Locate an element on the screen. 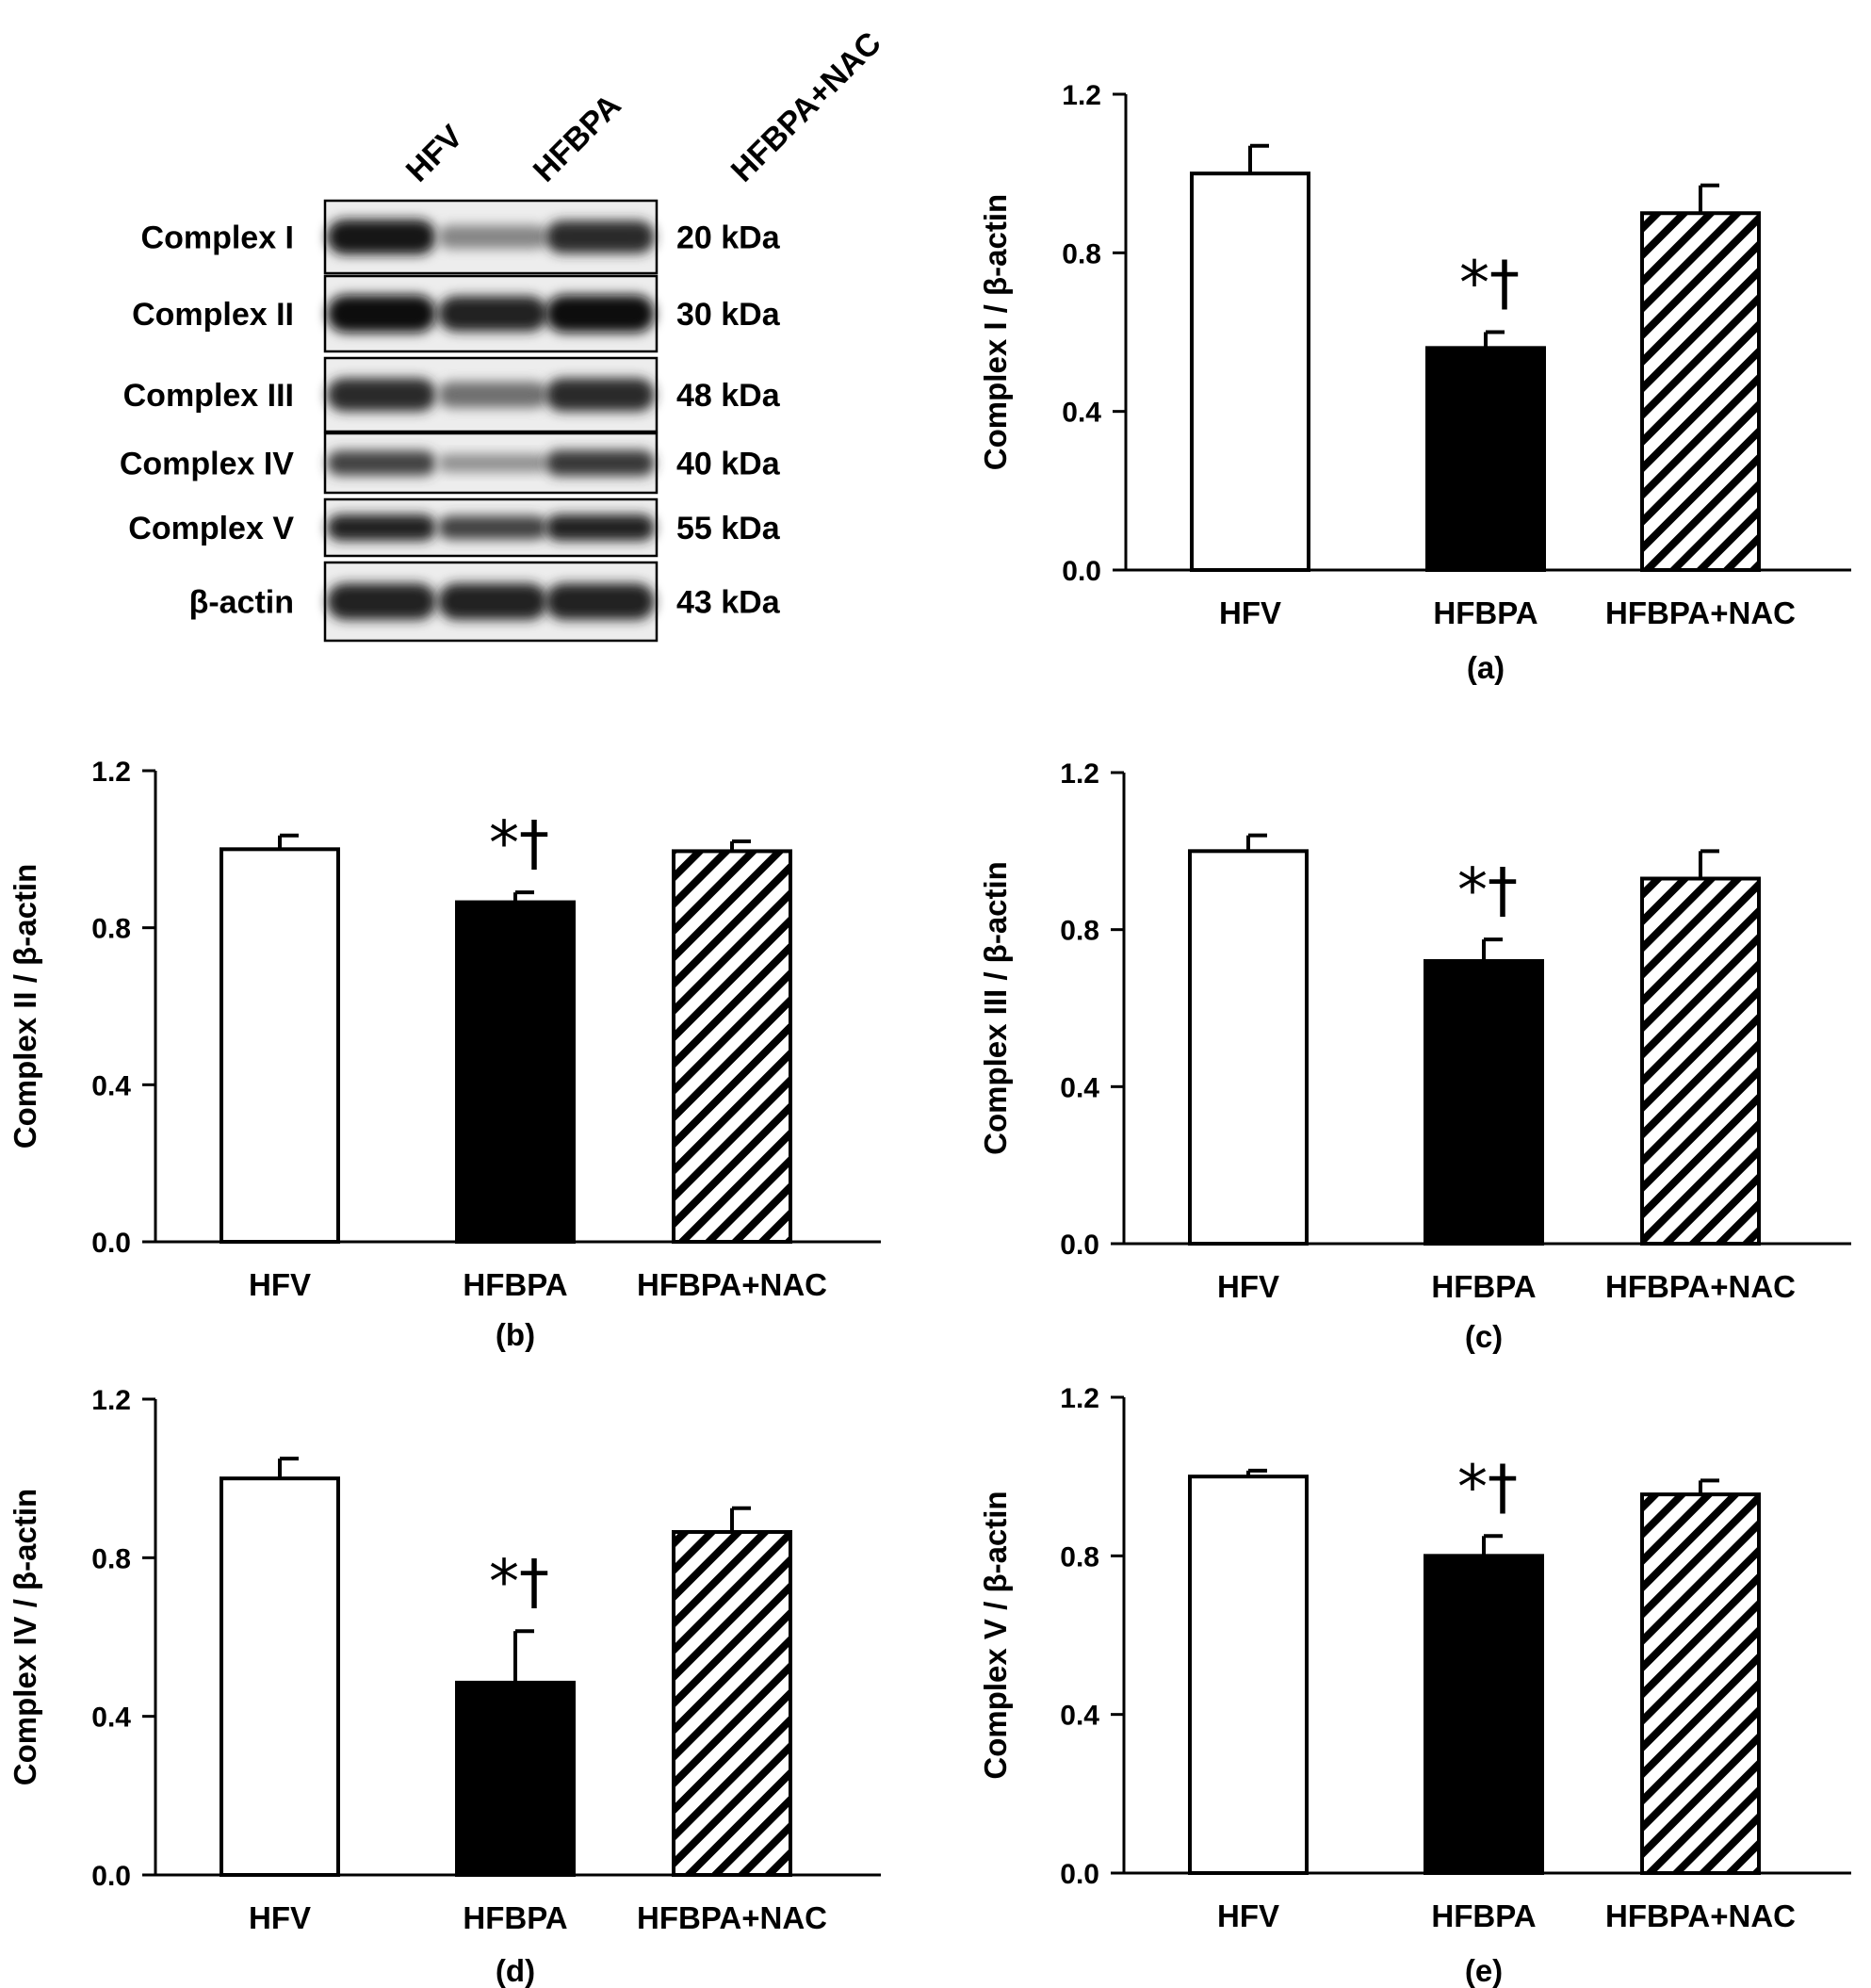  y-axis-label: Complex III / β-actin is located at coordinates (996, 1008).